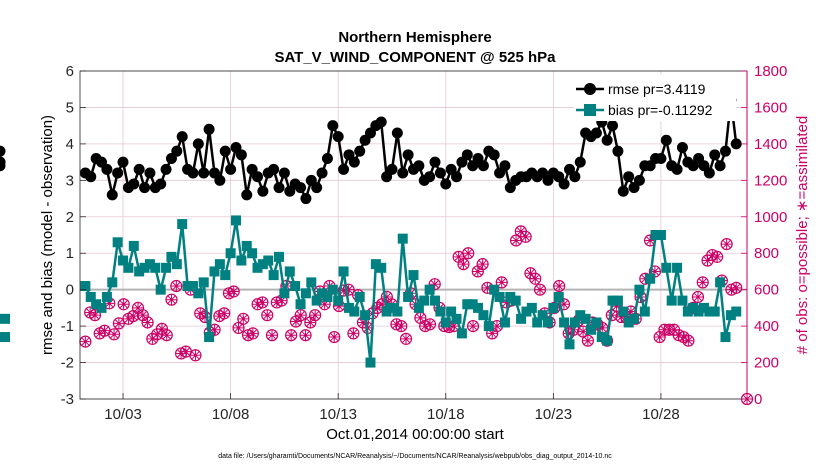  What do you see at coordinates (70, 107) in the screenshot?
I see `y-tick-label: 5` at bounding box center [70, 107].